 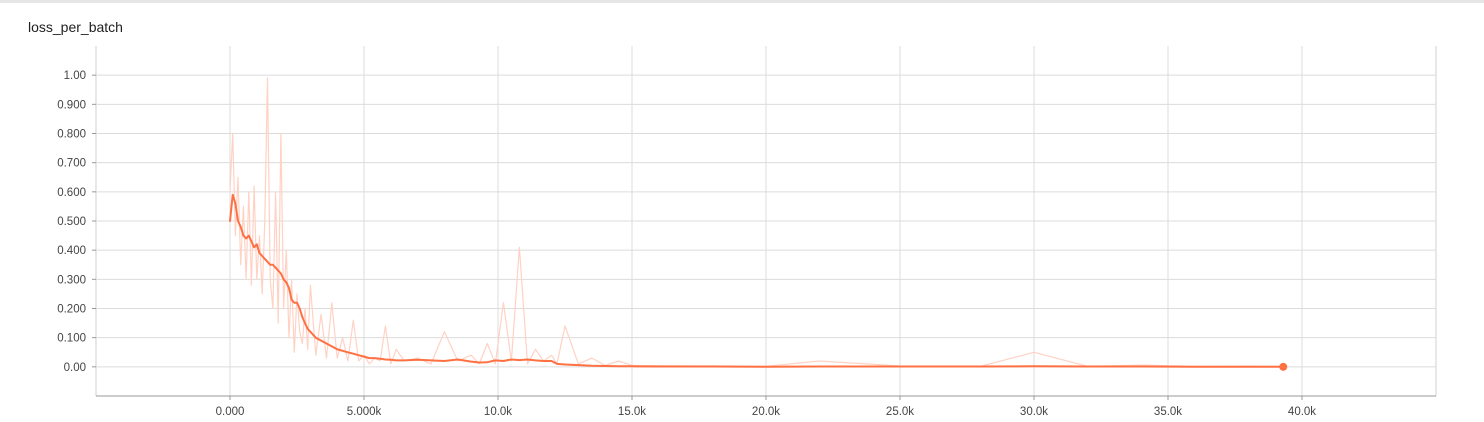 I want to click on x-tick-label: 15.0k, so click(x=632, y=412).